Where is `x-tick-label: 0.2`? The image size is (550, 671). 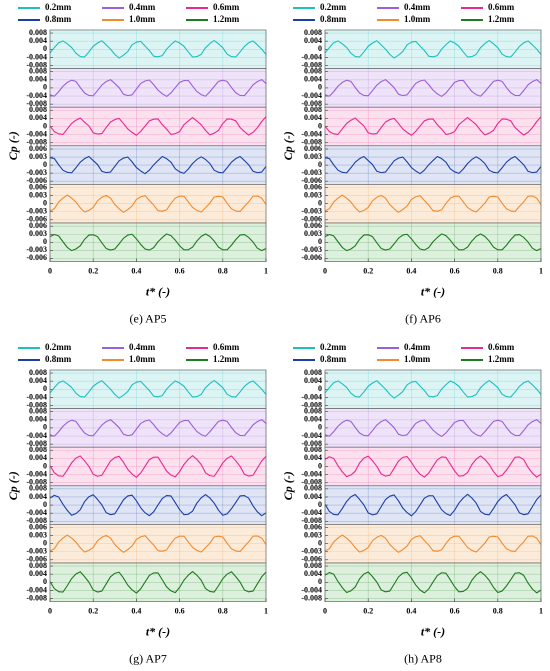 x-tick-label: 0.2 is located at coordinates (93, 610).